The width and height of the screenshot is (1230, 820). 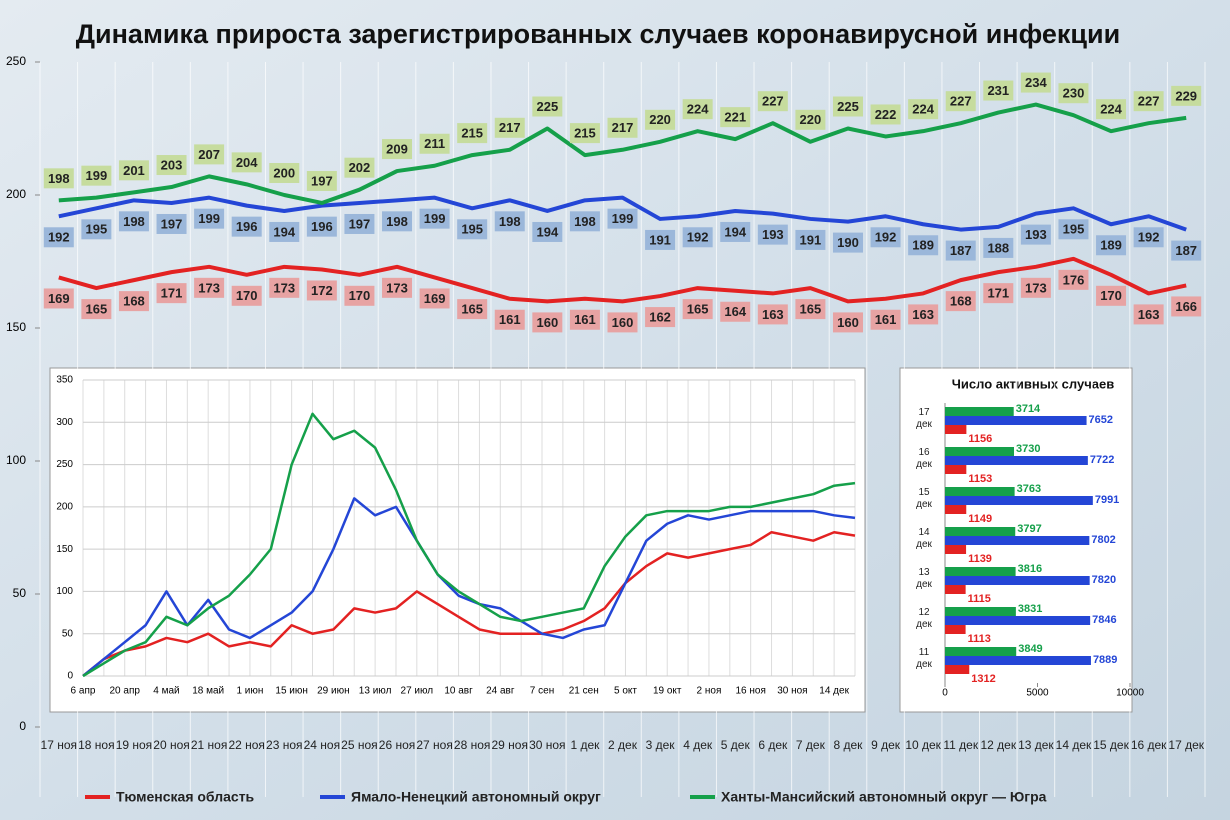 I want to click on x-tick-label: 0, so click(x=945, y=693).